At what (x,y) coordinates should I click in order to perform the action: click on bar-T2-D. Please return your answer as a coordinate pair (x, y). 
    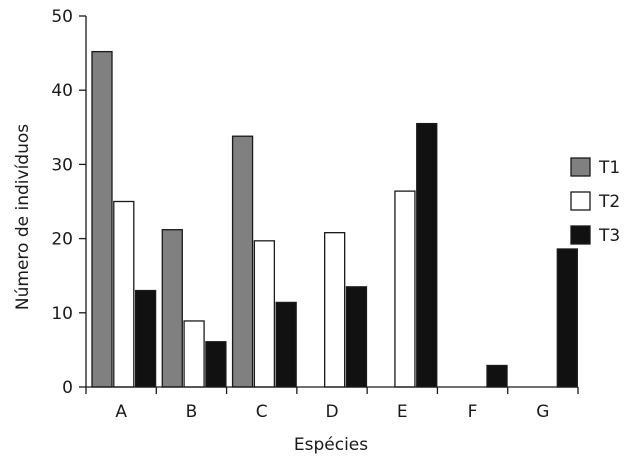
    Looking at the image, I should click on (335, 310).